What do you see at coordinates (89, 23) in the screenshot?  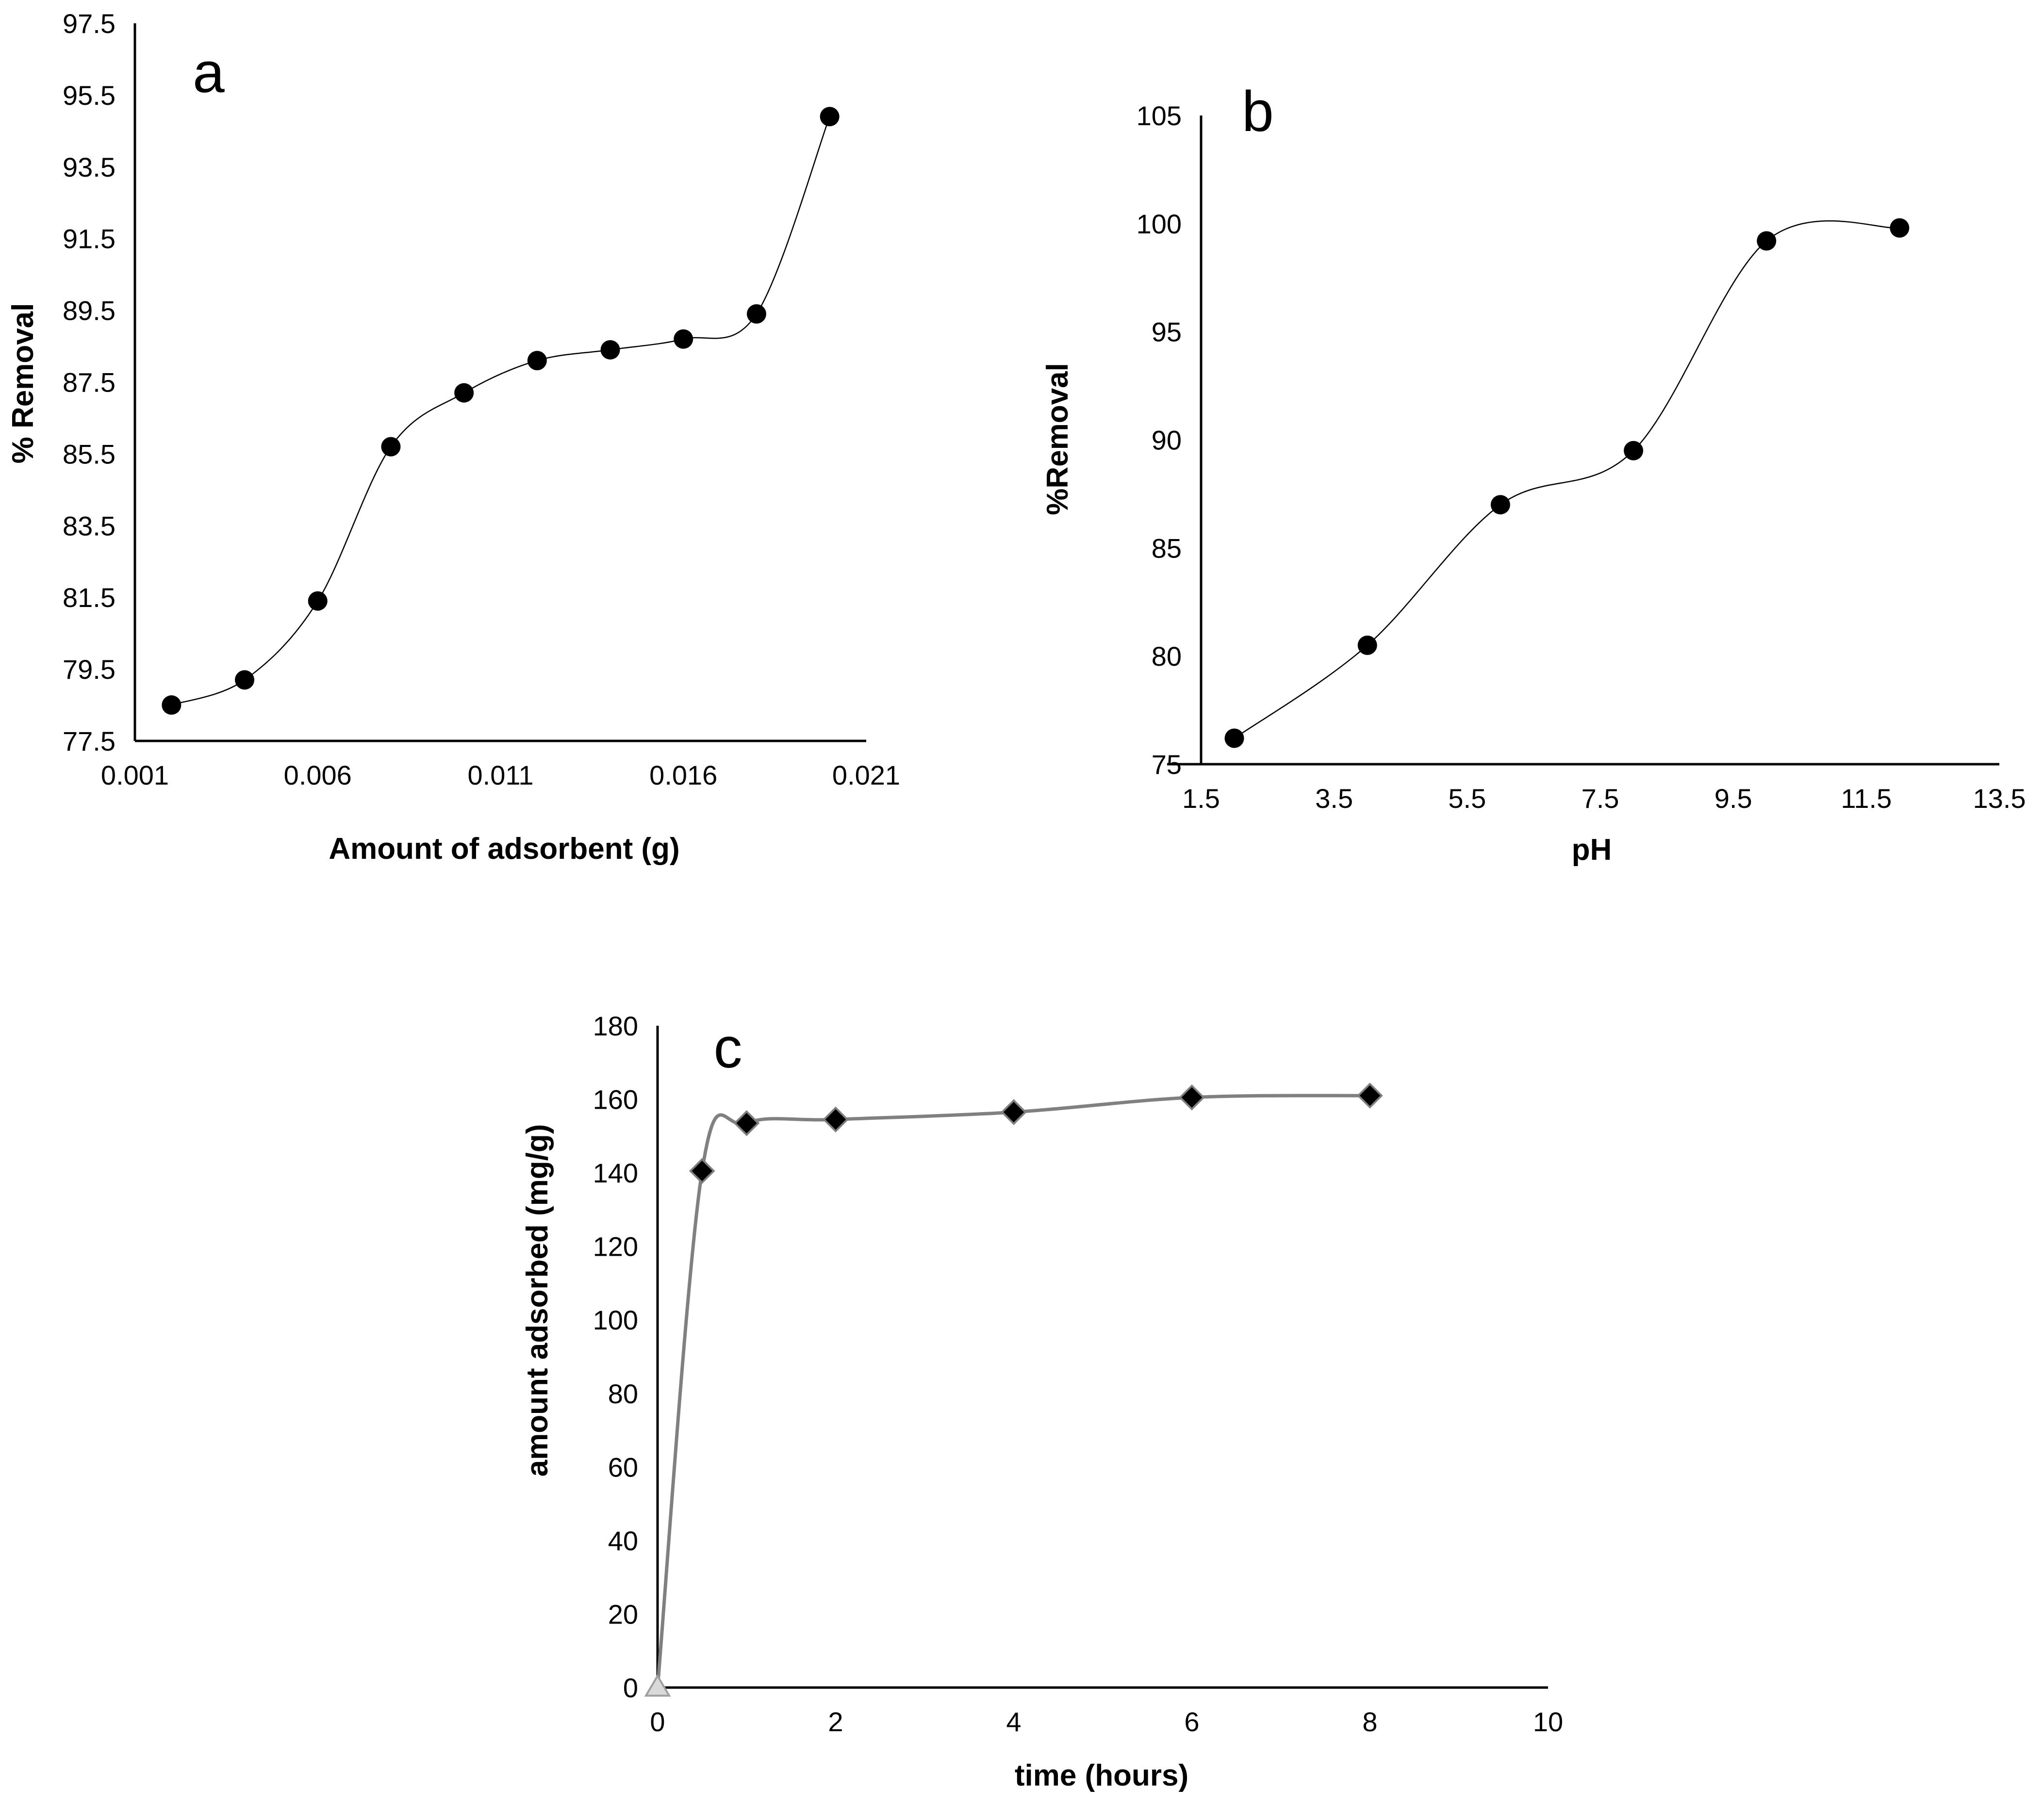 I see `y-tick-label-a: 97.5` at bounding box center [89, 23].